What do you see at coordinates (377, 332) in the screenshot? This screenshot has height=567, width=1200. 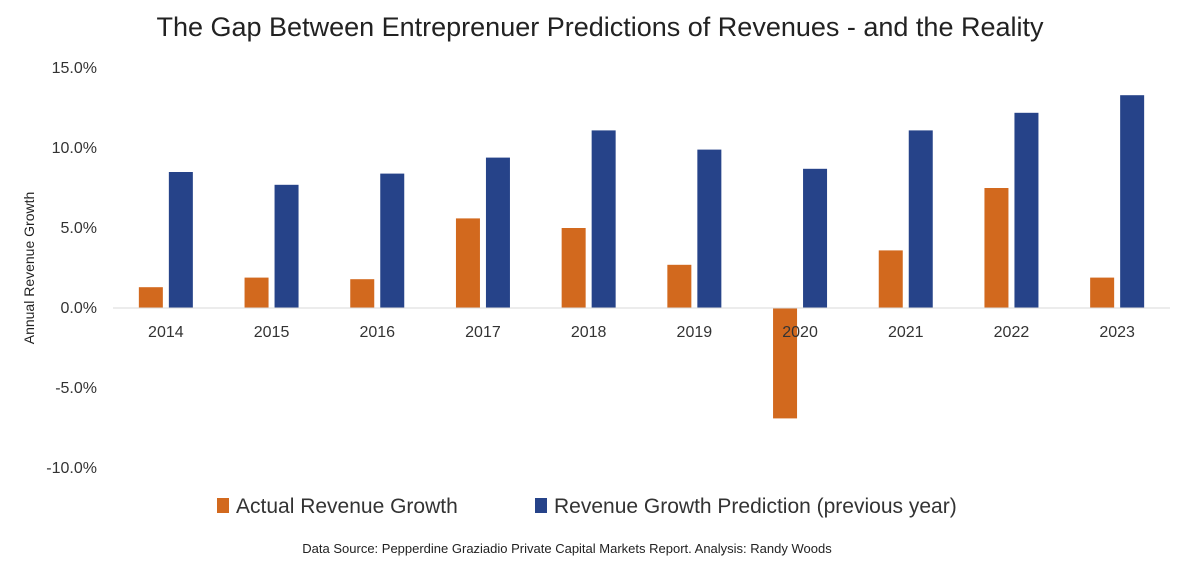 I see `x-tick-label: 2016` at bounding box center [377, 332].